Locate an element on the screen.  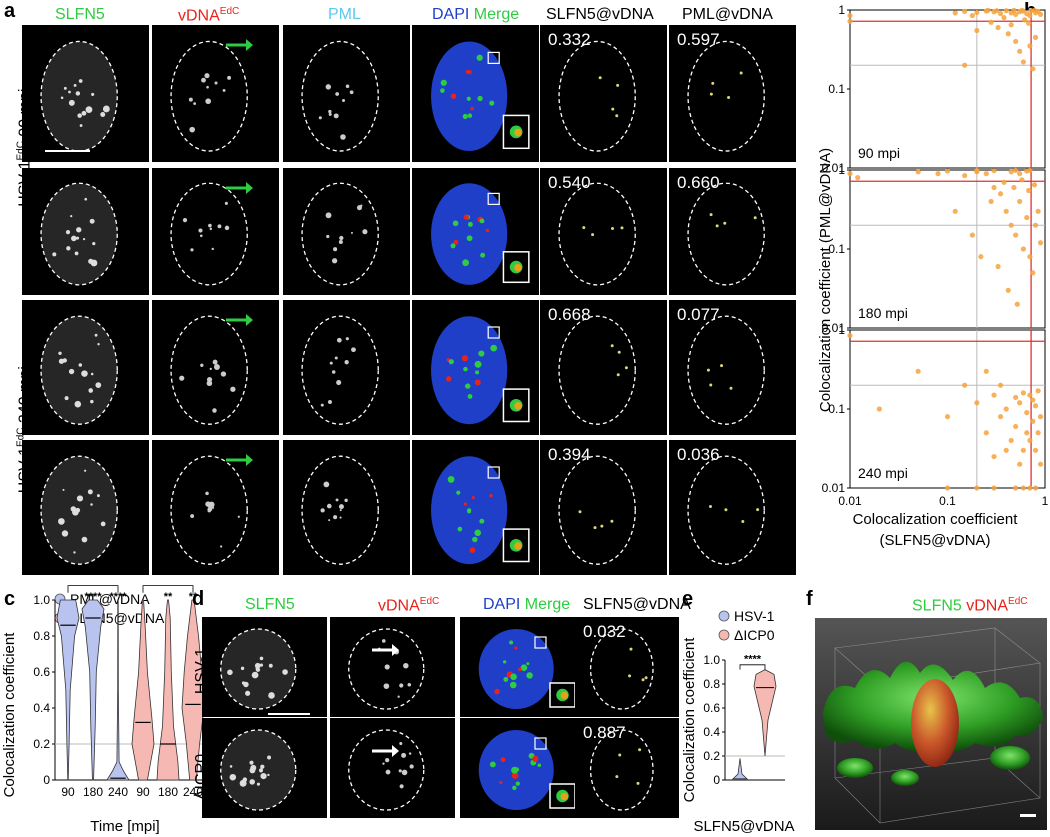
a-r2-c1 is located at coordinates (215, 367).